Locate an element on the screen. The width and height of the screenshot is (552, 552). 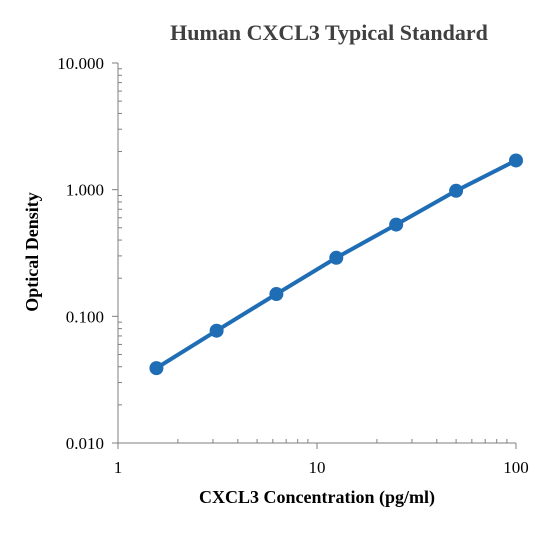
y-axis-label: Optical Density is located at coordinates (32, 252).